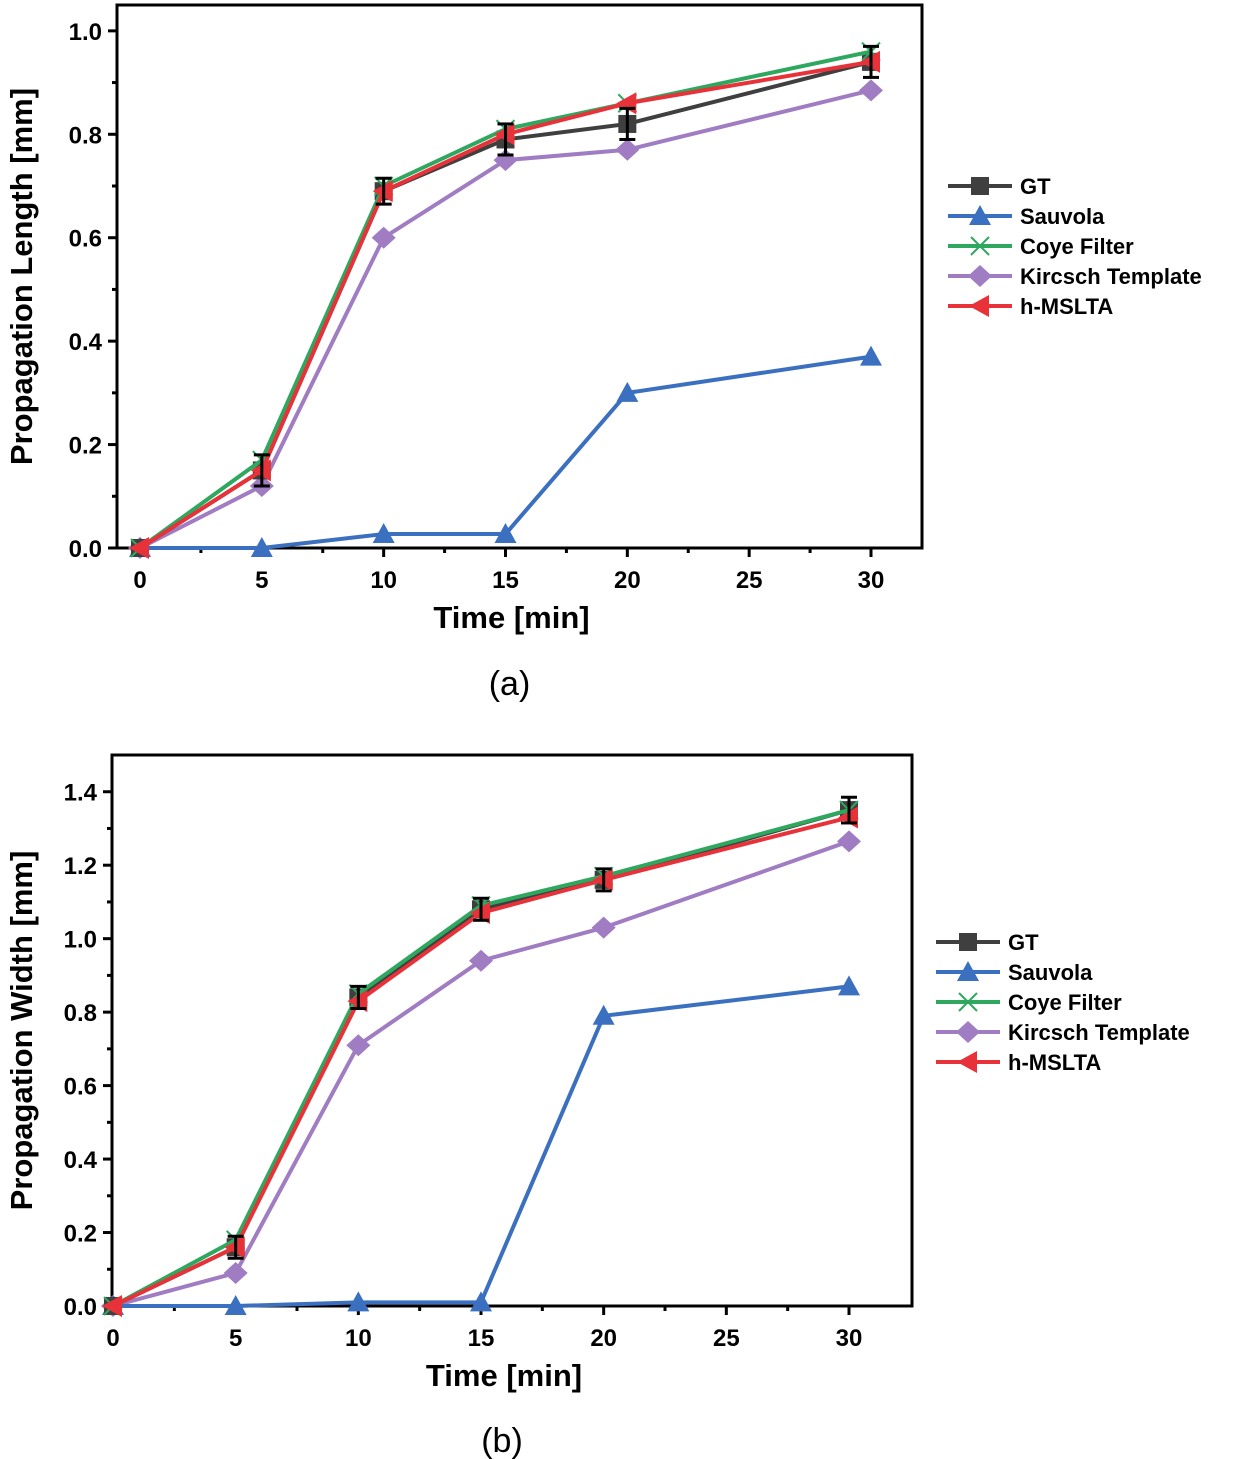 This screenshot has width=1250, height=1459. What do you see at coordinates (502, 1440) in the screenshot?
I see `figure-caption: (b)` at bounding box center [502, 1440].